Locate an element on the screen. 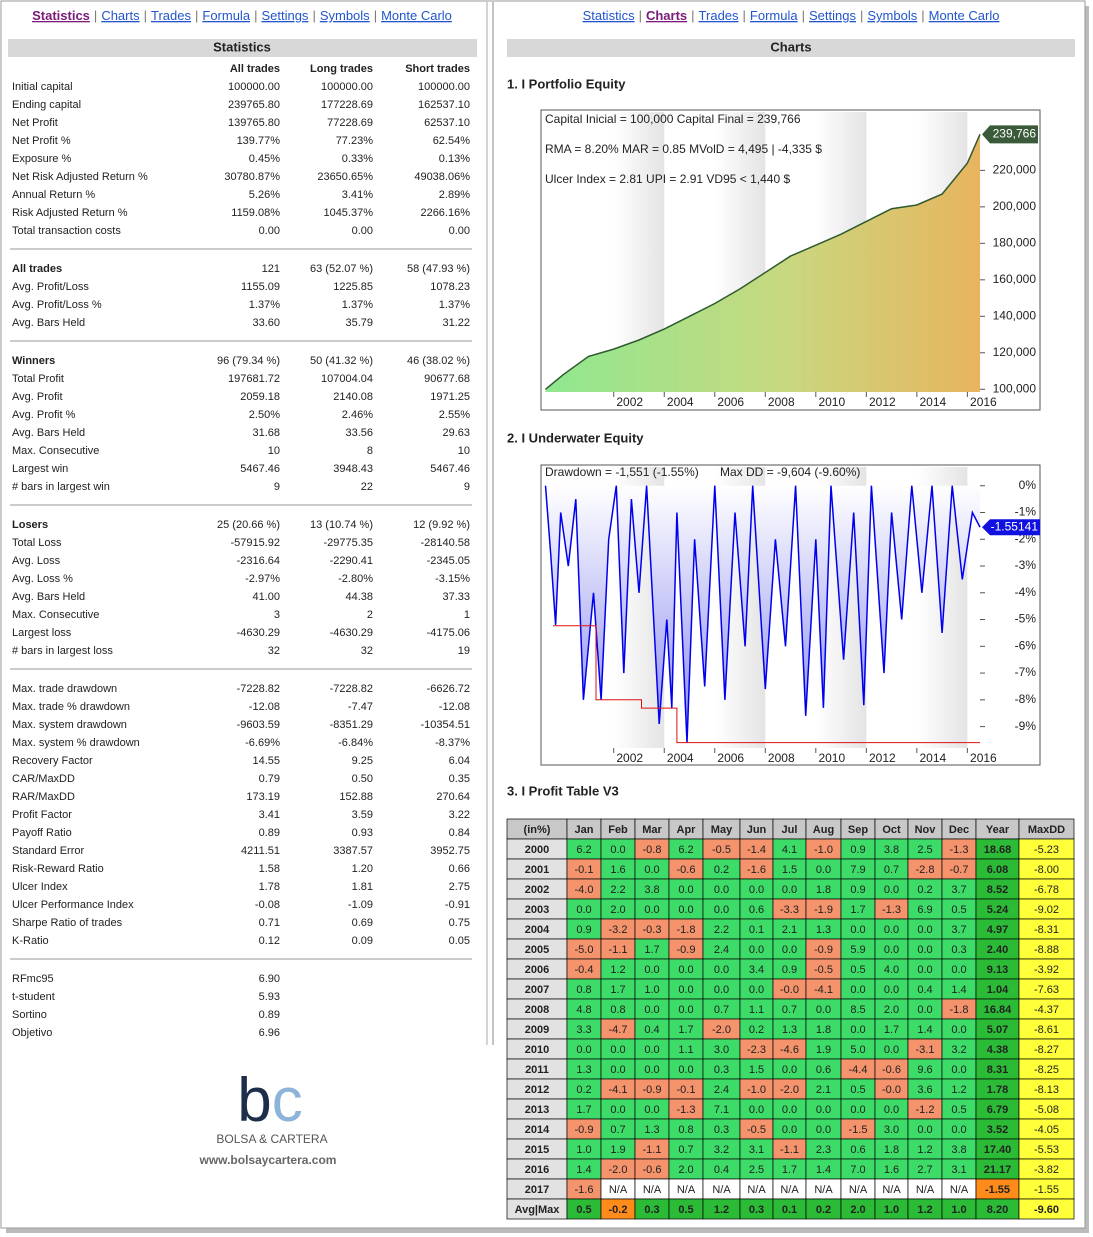  cell-text: -2.8 is located at coordinates (925, 870).